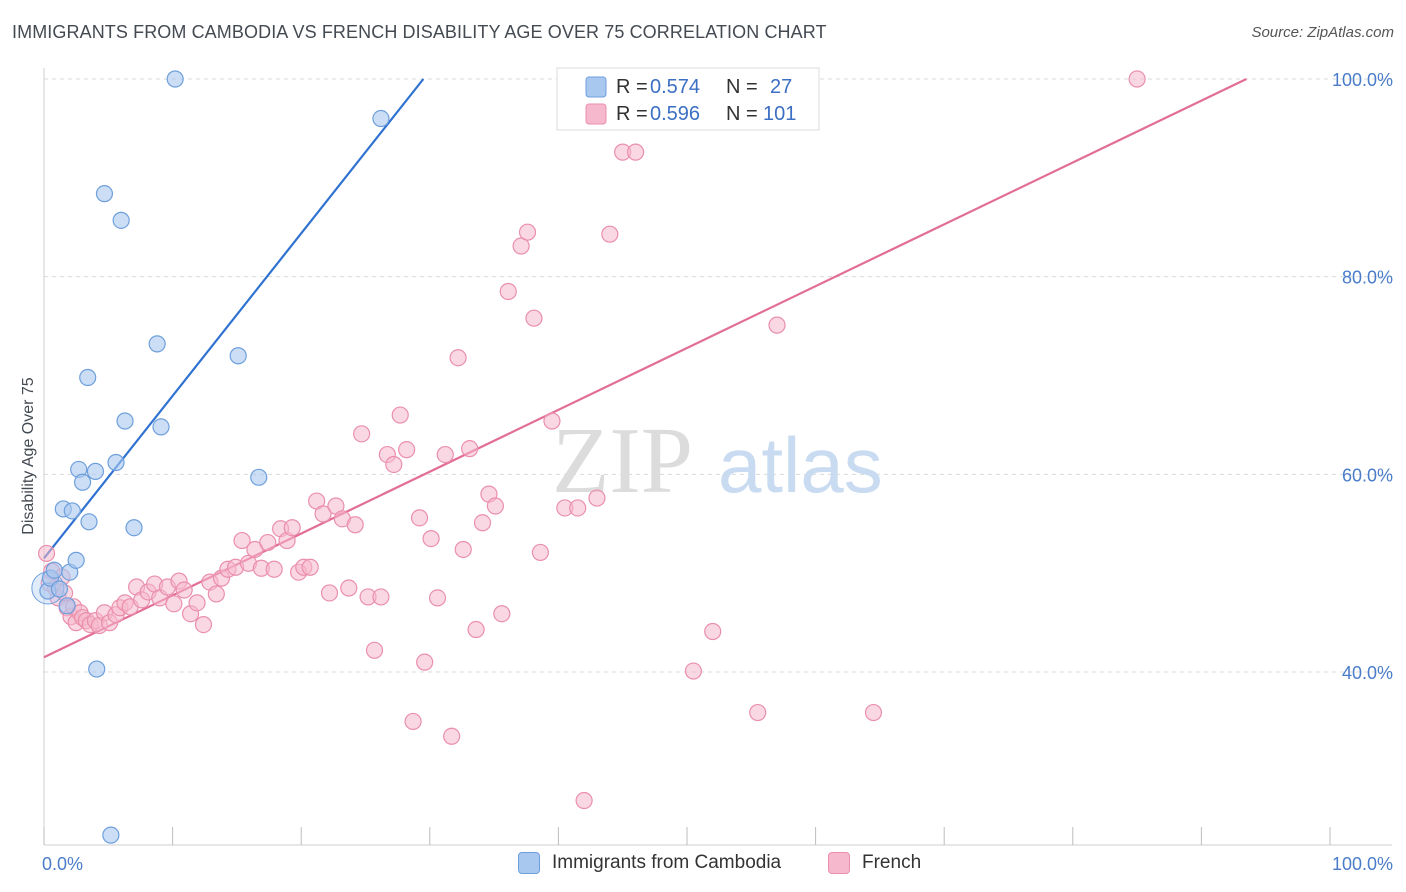 This screenshot has width=1406, height=892. I want to click on y-tick-label: 80.0%, so click(1367, 278).